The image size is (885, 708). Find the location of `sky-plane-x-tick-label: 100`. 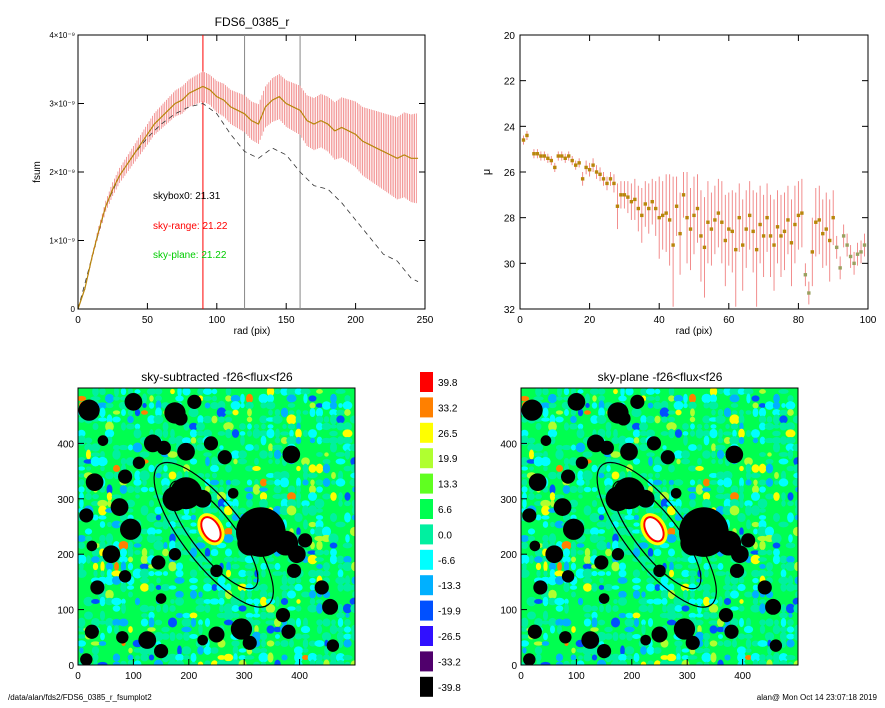

sky-plane-x-tick-label: 100 is located at coordinates (576, 676).